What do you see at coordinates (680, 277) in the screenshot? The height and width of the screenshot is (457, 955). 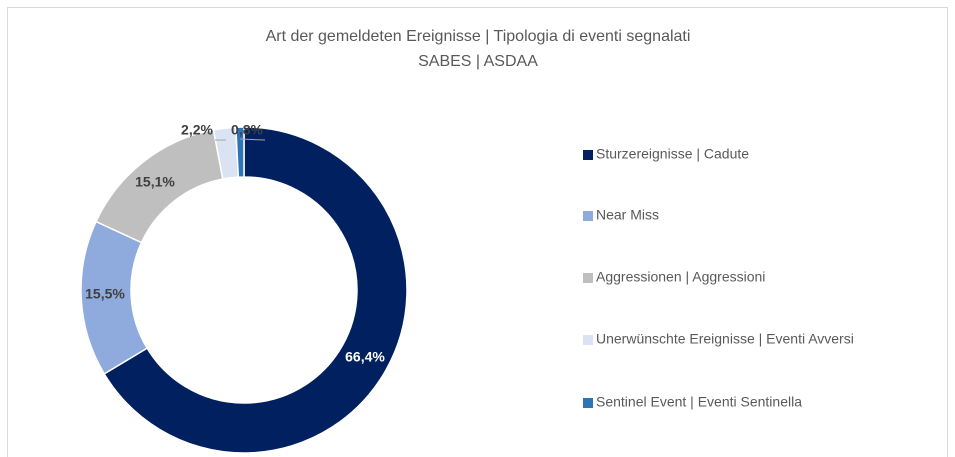 I see `legend-label: Aggressionen | Aggressioni` at bounding box center [680, 277].